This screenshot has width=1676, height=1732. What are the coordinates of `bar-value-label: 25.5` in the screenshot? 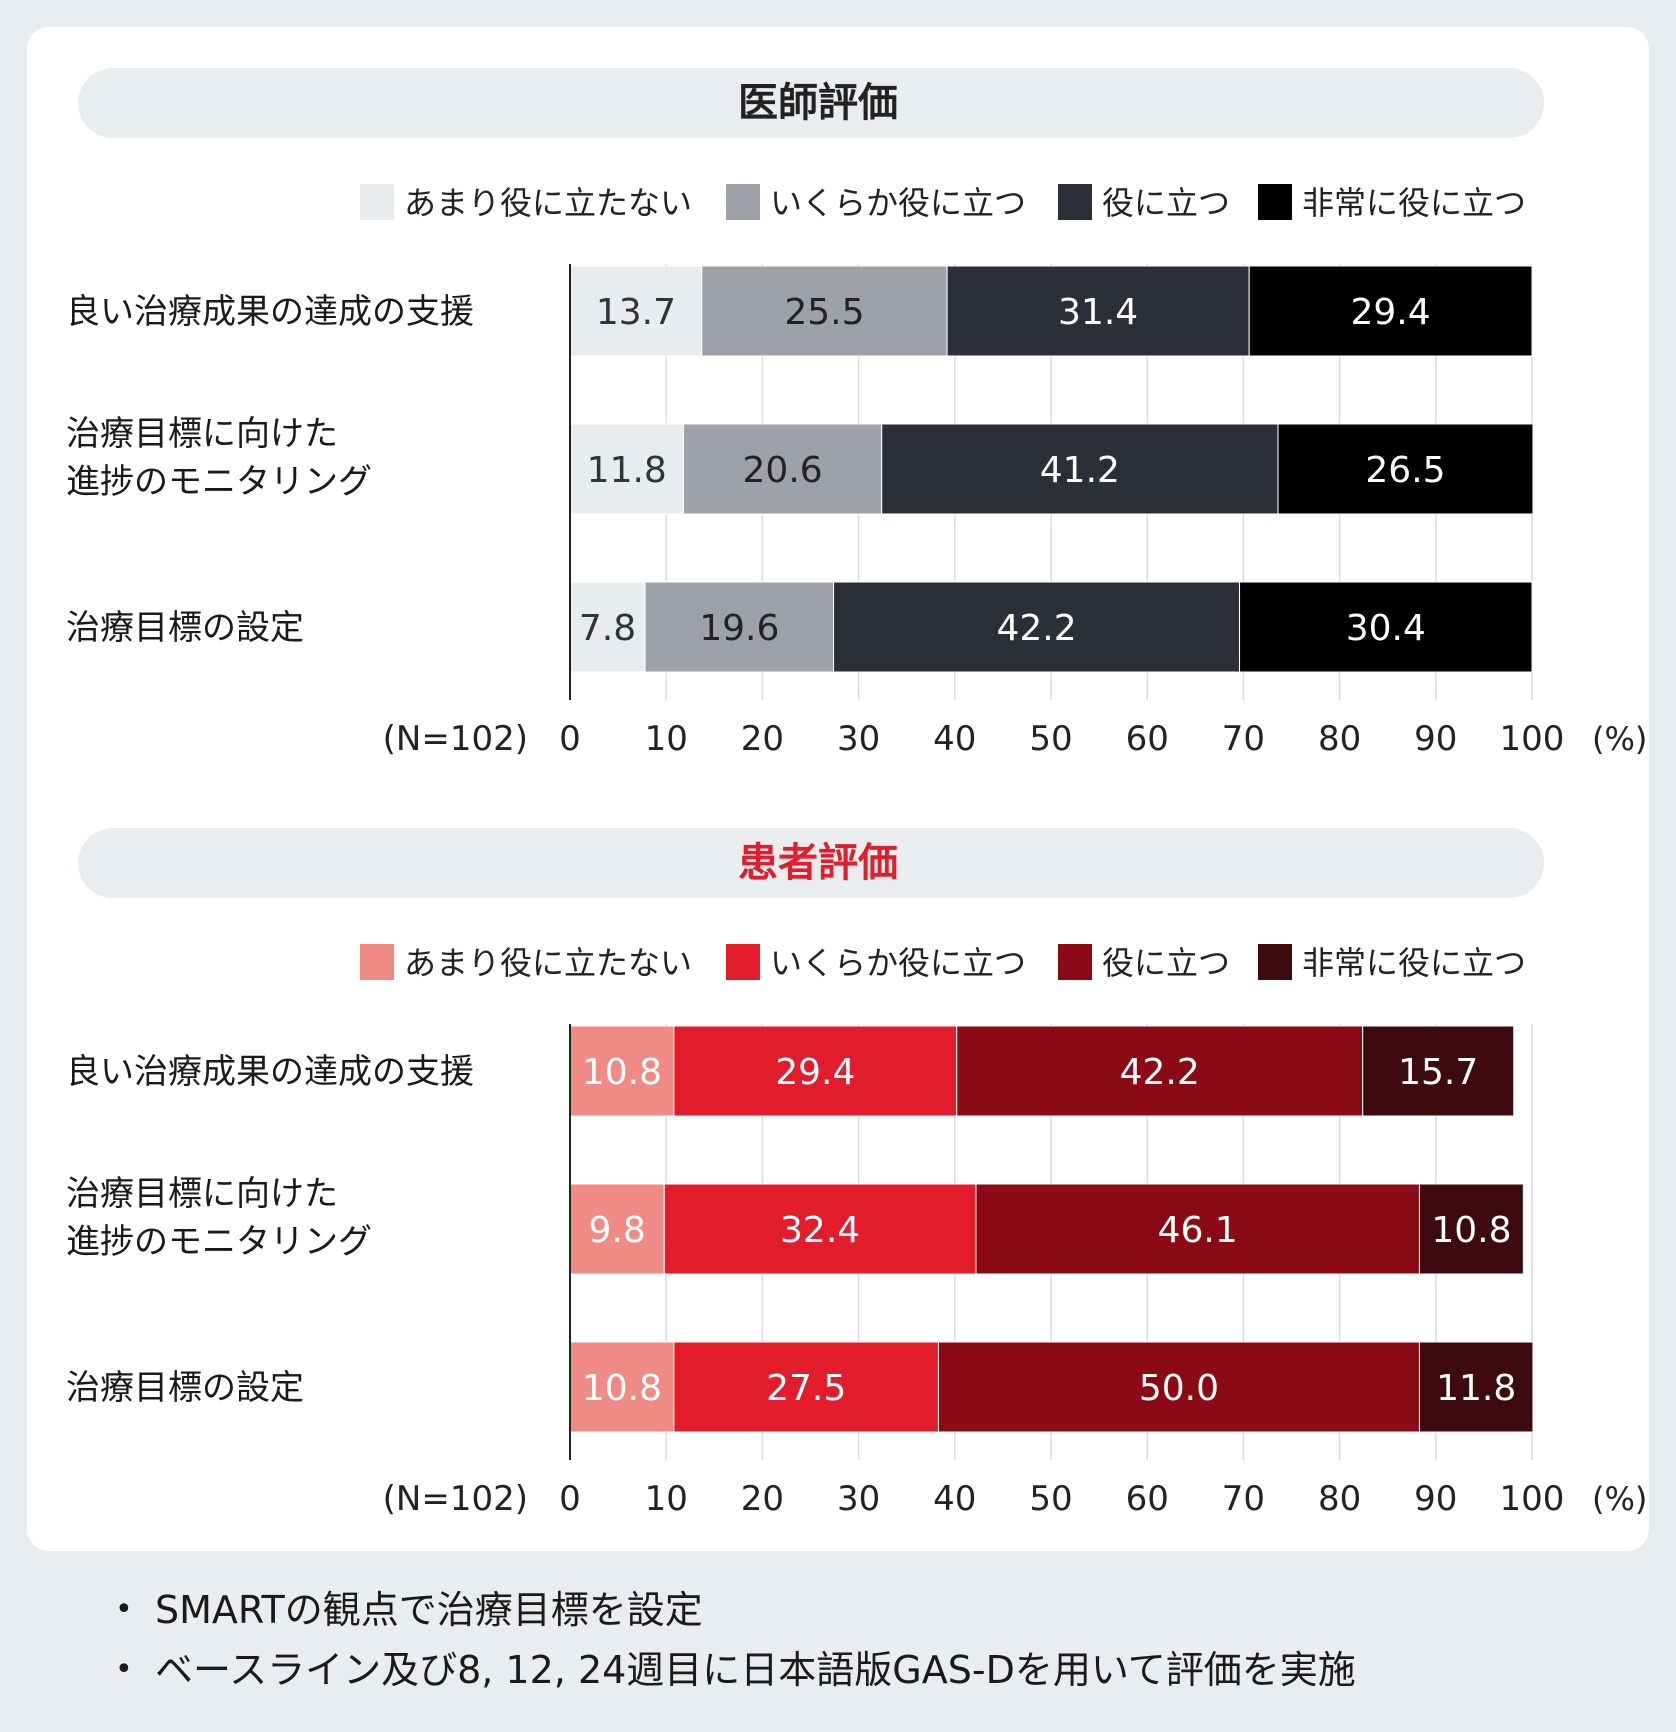 It's located at (824, 312).